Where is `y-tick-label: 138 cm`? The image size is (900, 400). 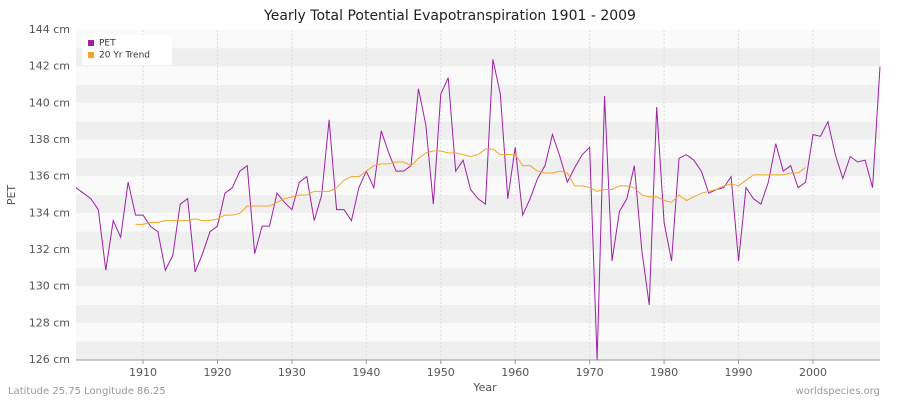 y-tick-label: 138 cm is located at coordinates (49, 139).